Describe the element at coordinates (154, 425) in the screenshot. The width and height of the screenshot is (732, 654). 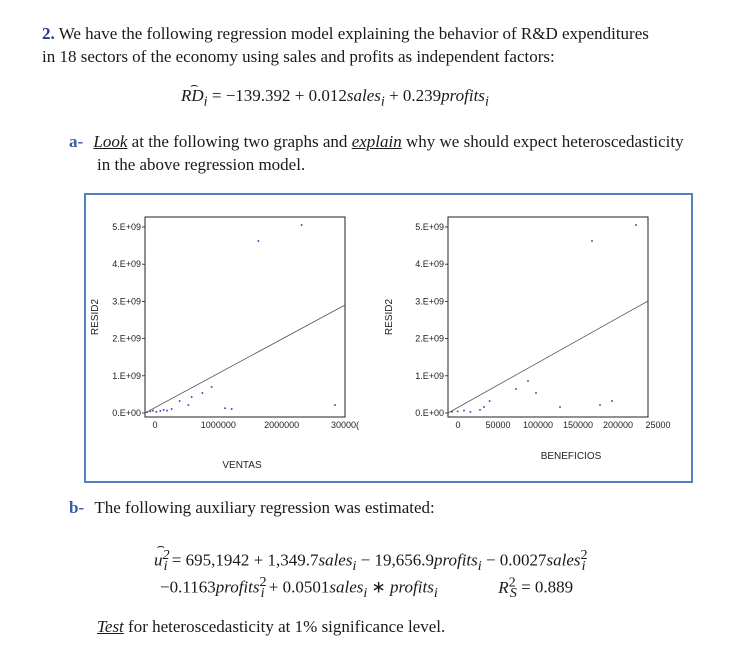
I see `left-xtick-label: 0` at that location.